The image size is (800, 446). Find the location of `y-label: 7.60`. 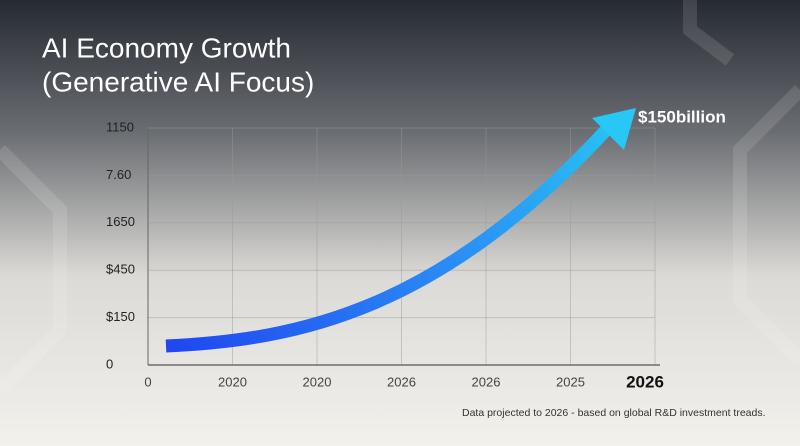

y-label: 7.60 is located at coordinates (118, 174).